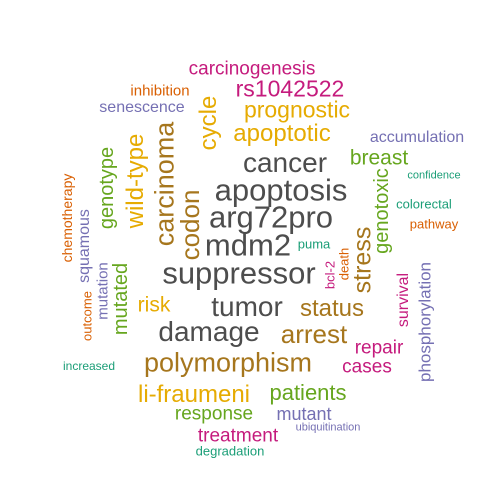  Describe the element at coordinates (247, 306) in the screenshot. I see `word-tumor: tumor` at that location.